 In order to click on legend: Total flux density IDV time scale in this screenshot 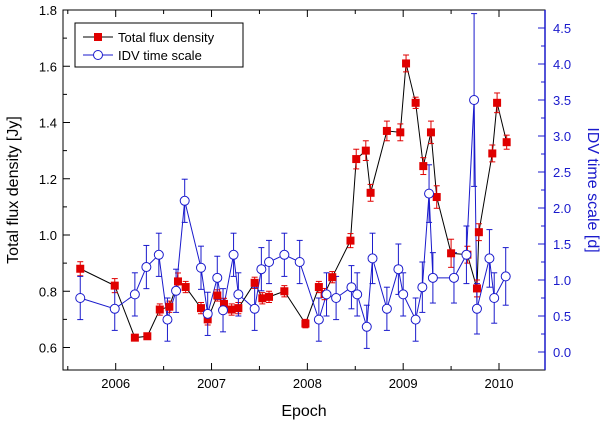, I will do `click(159, 45)`.